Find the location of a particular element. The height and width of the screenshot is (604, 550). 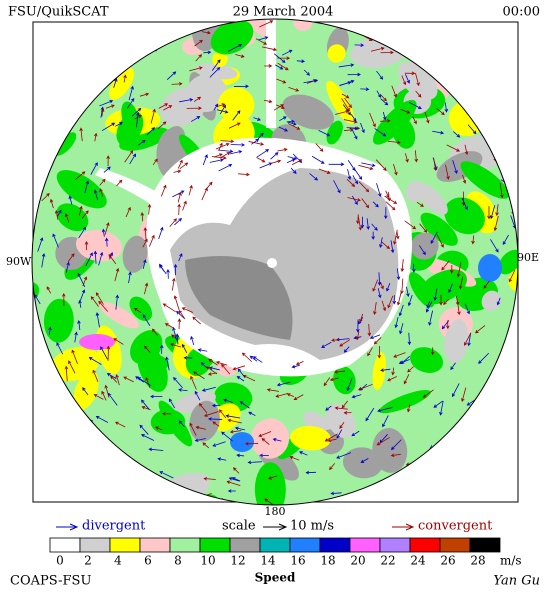

colorbar-tick-label: 28 is located at coordinates (477, 561).